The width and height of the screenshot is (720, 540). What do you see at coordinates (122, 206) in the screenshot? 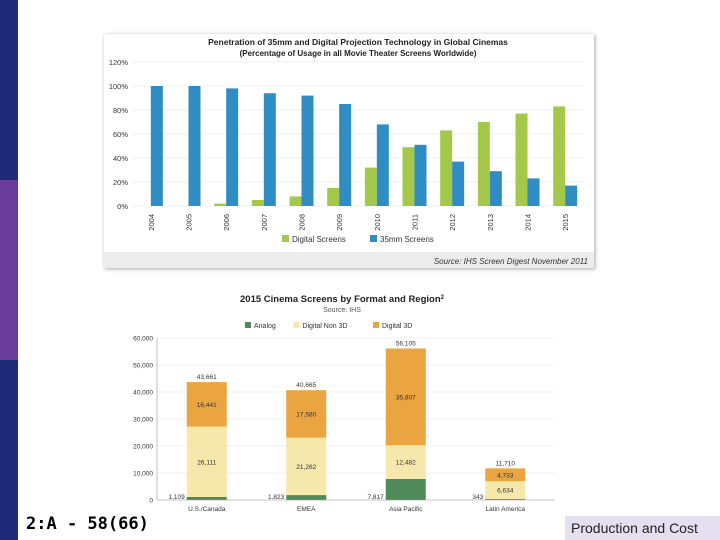
I see `chart1-ytick-label: 0%` at bounding box center [122, 206].